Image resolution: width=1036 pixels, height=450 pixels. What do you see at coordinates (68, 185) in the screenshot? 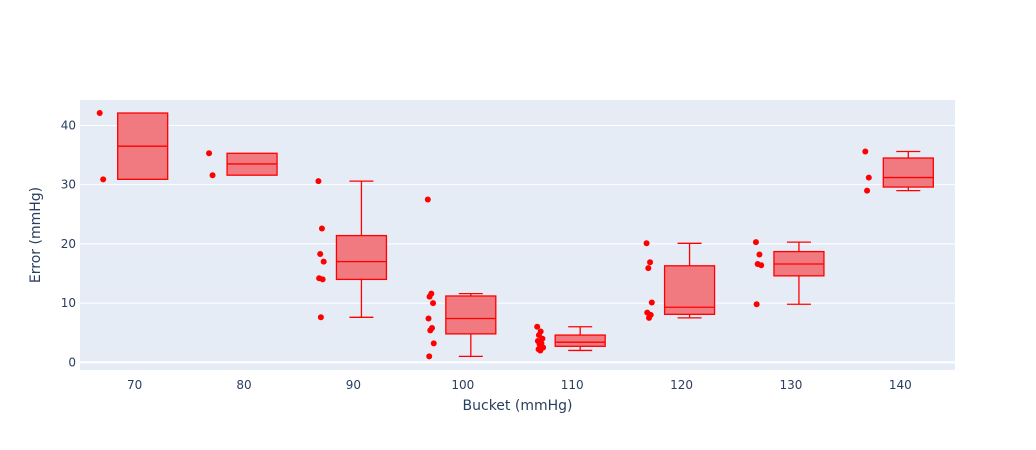
I see `y-tick-label: 30` at bounding box center [68, 185].